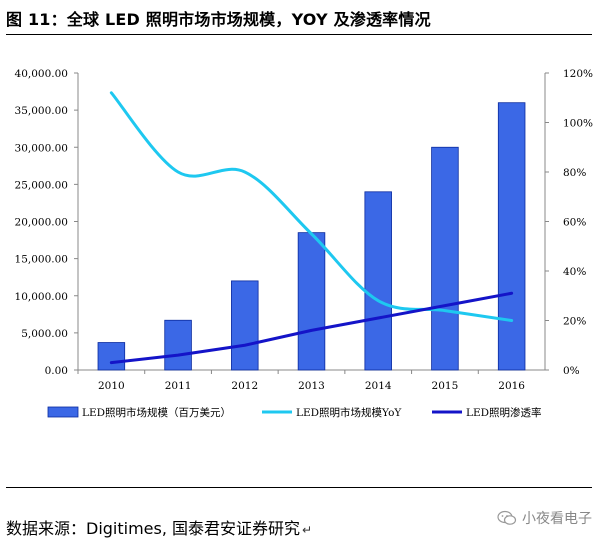 The height and width of the screenshot is (545, 602). What do you see at coordinates (41, 185) in the screenshot?
I see `y-left-tick-label: 25,000.00` at bounding box center [41, 185].